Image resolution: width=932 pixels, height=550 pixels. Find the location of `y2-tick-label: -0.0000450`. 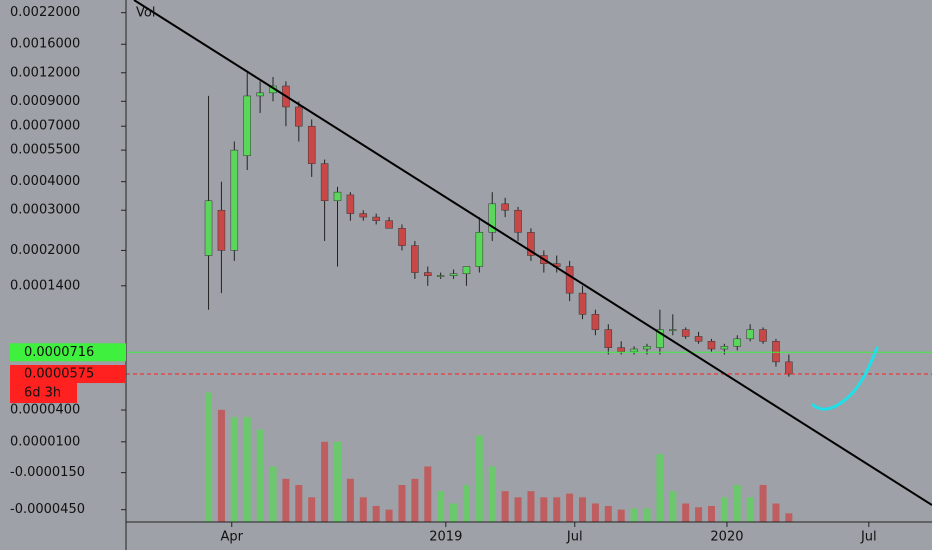

y2-tick-label: -0.0000450 is located at coordinates (47, 509).